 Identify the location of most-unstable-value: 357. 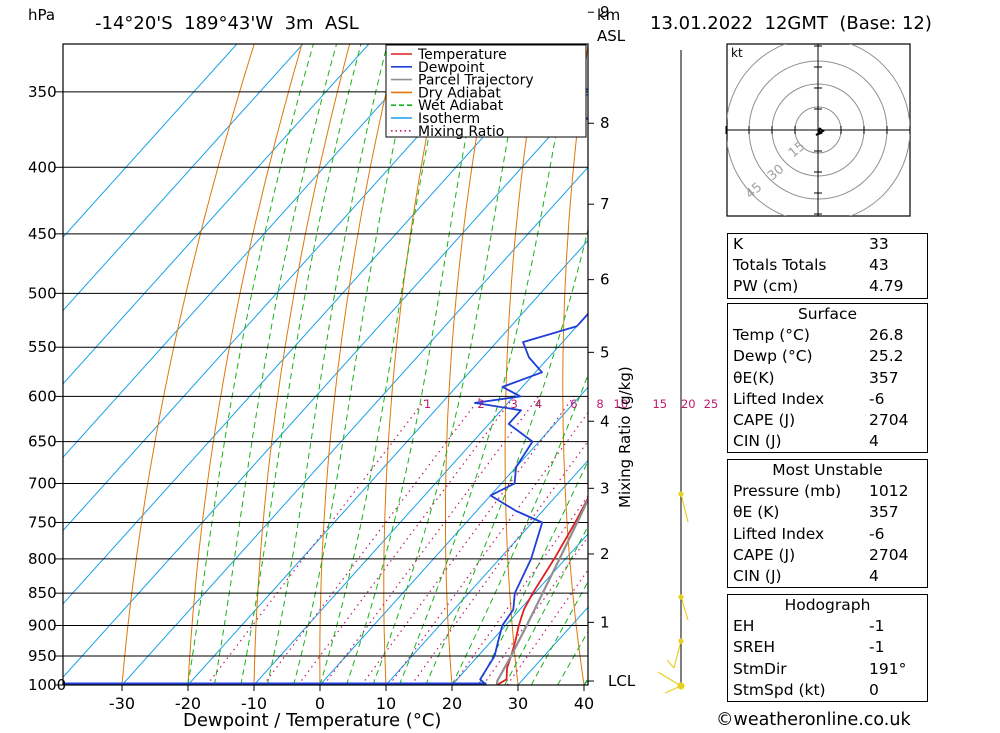
(884, 512).